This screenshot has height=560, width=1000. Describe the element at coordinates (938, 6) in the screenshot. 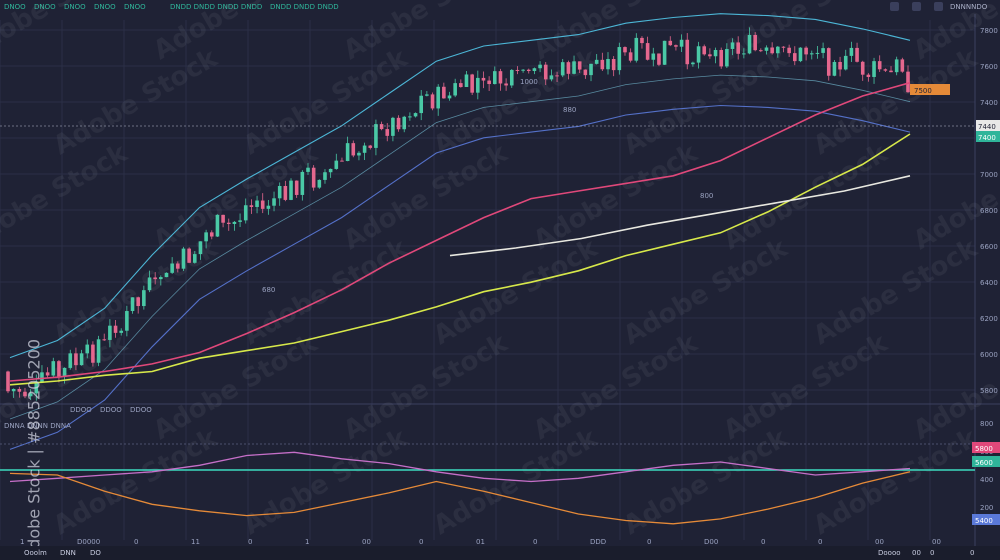

I see `settings-icon` at that location.